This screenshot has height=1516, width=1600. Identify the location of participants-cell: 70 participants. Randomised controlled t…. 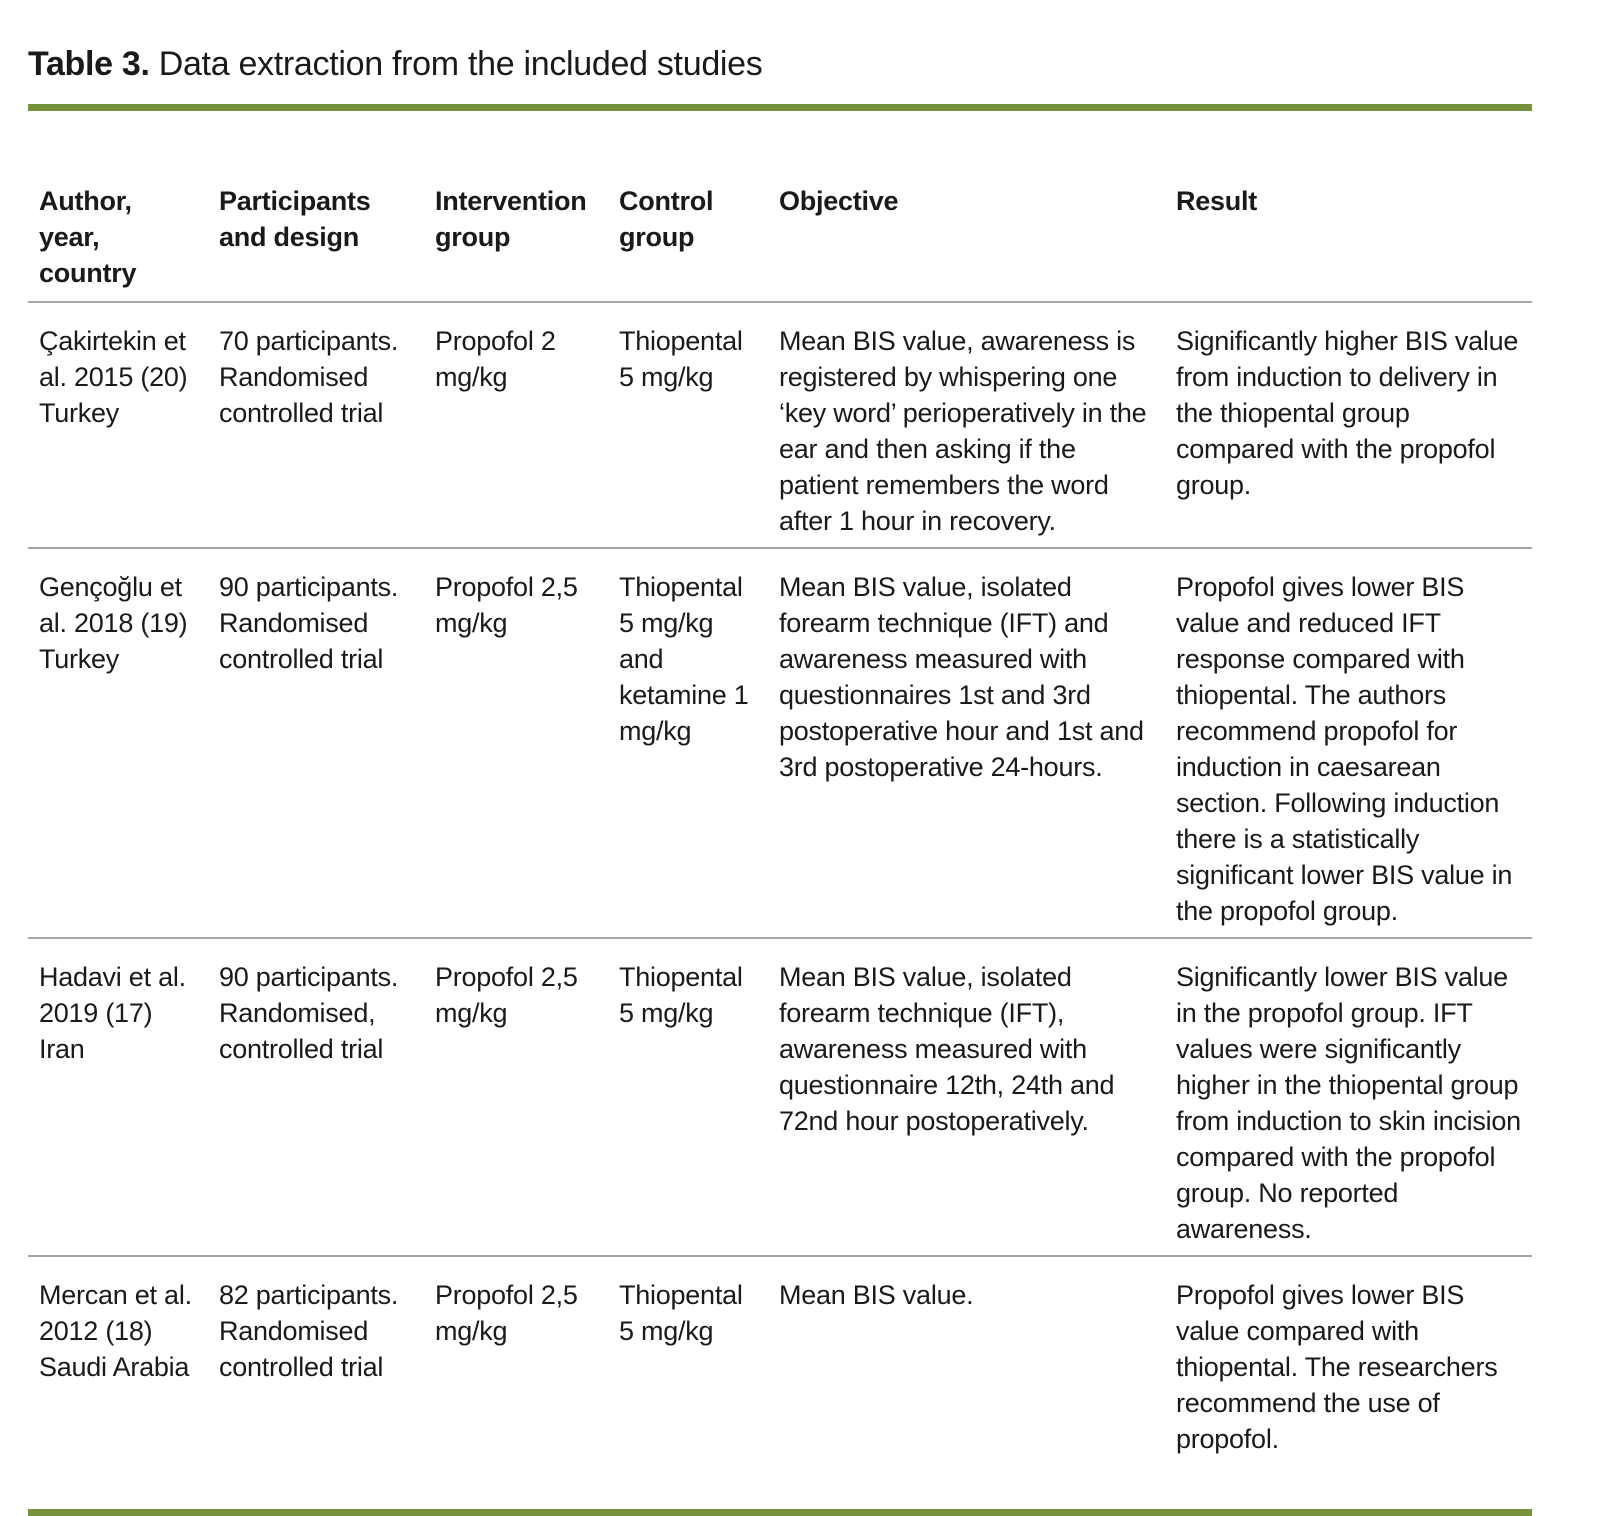
(309, 377).